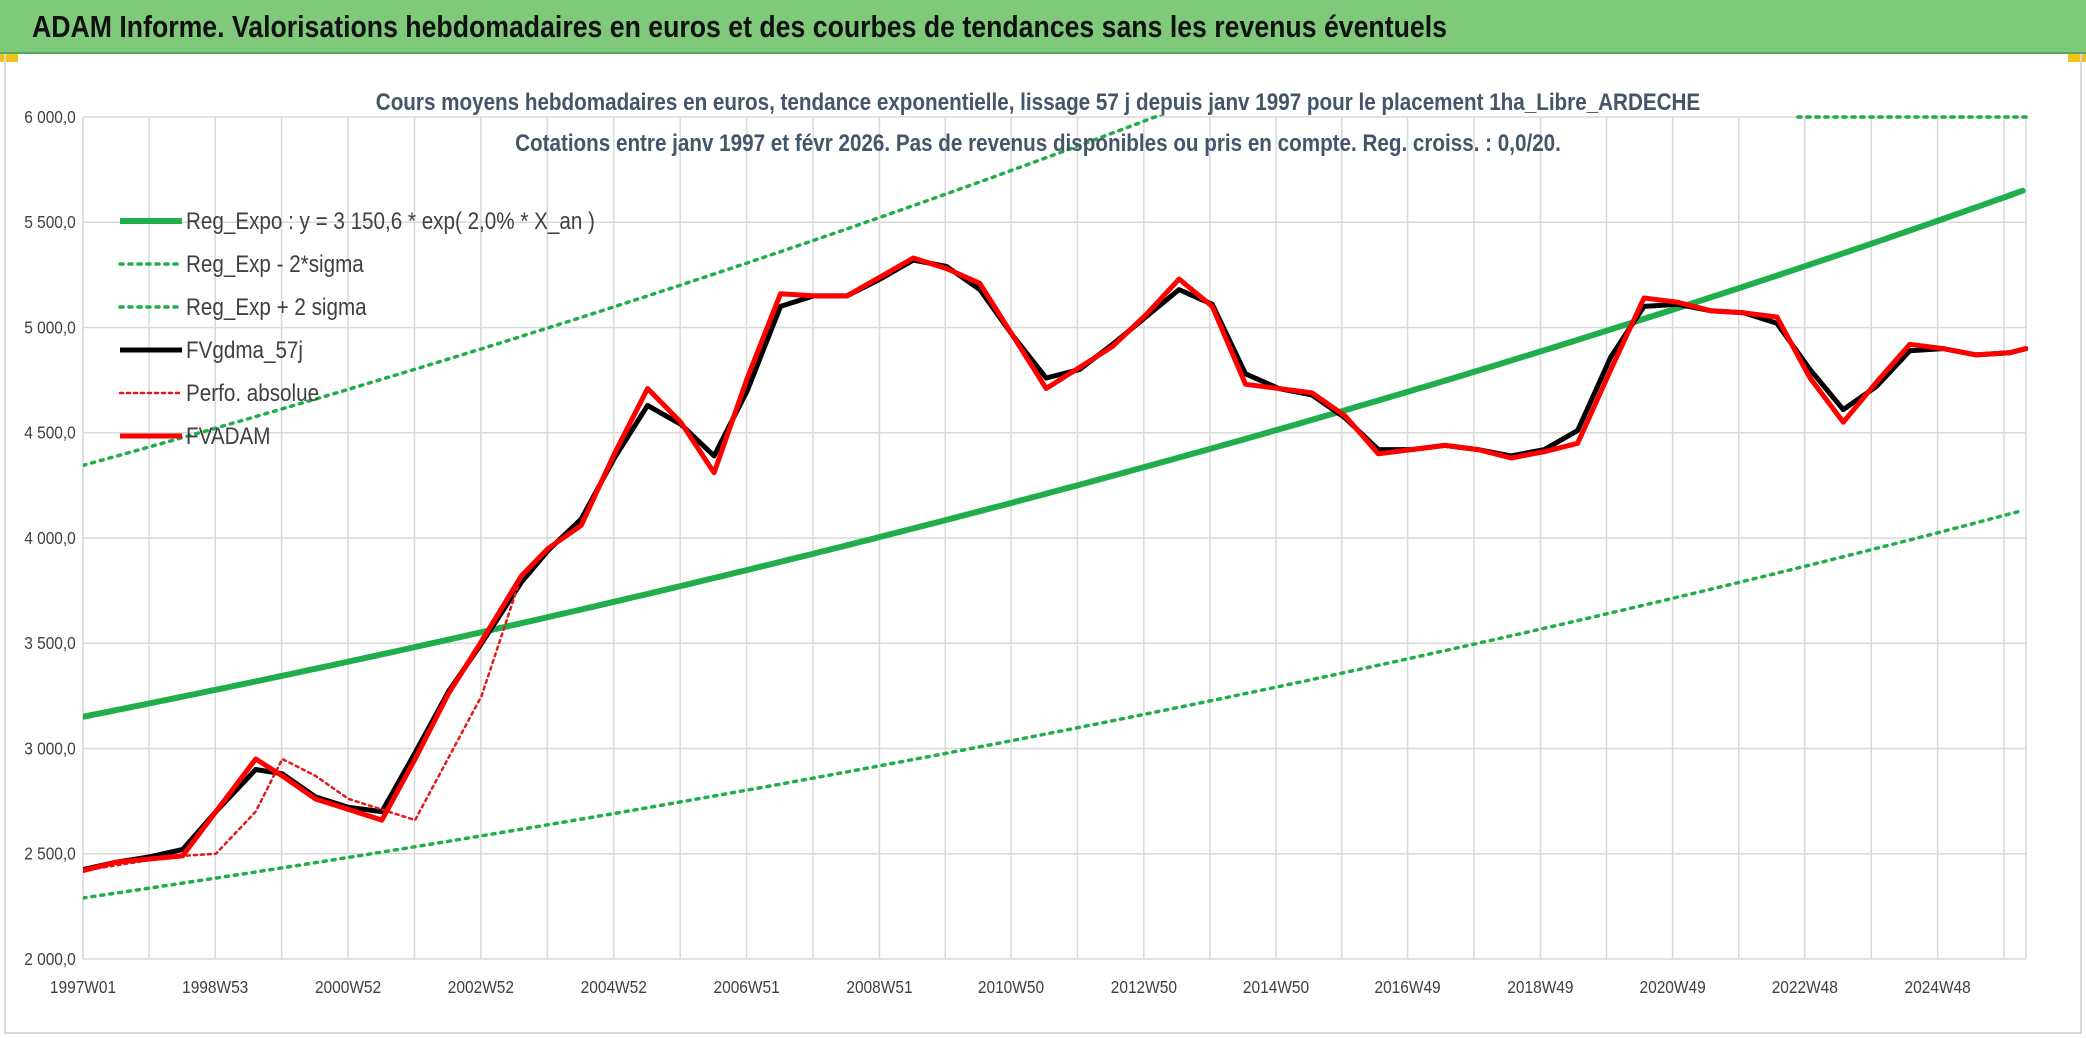 The width and height of the screenshot is (2086, 1038). What do you see at coordinates (50, 538) in the screenshot?
I see `y-tick-label: 4 000,0` at bounding box center [50, 538].